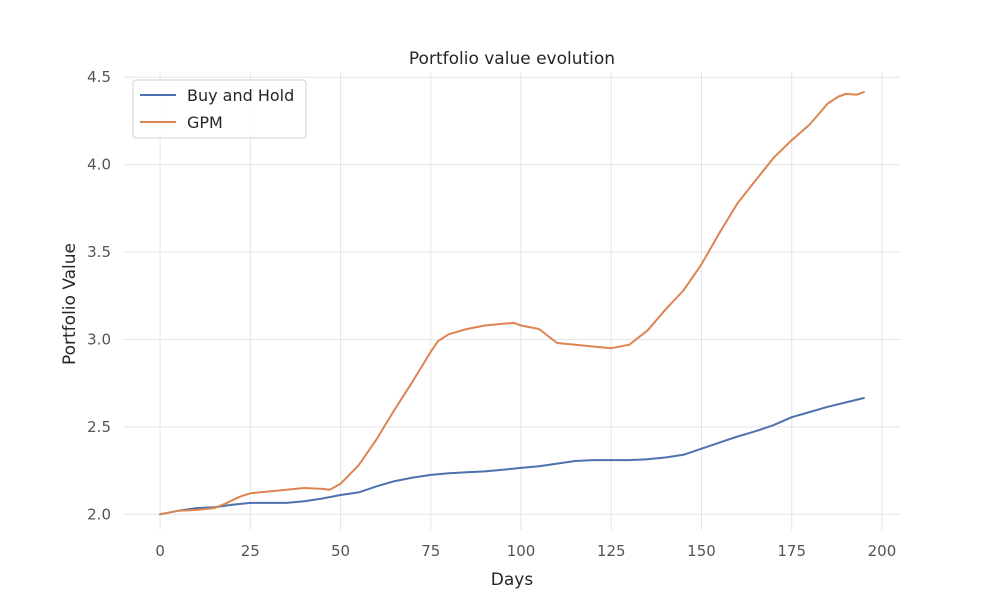  What do you see at coordinates (70, 304) in the screenshot?
I see `y-axis-label: Portfolio Value` at bounding box center [70, 304].